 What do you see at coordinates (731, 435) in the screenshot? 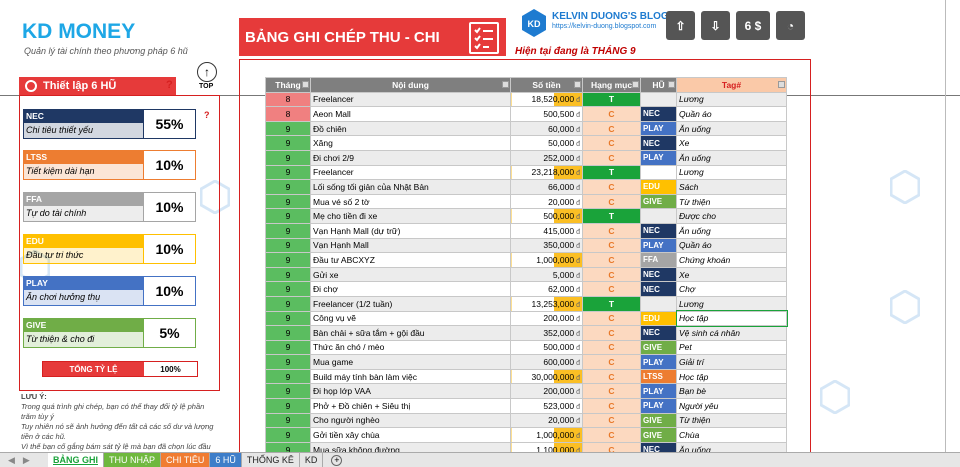
I see `tag-cell: Chùa` at bounding box center [731, 435].